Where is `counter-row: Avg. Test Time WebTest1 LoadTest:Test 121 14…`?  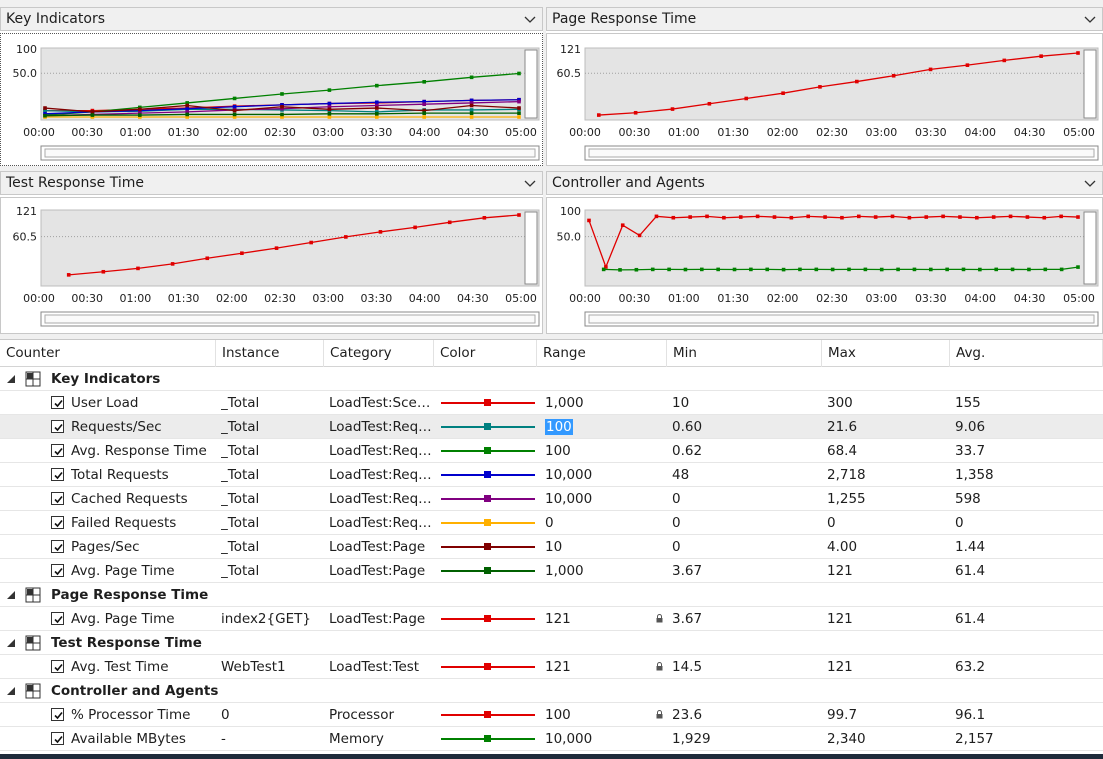
counter-row: Avg. Test Time WebTest1 LoadTest:Test 121 14… is located at coordinates (551, 667).